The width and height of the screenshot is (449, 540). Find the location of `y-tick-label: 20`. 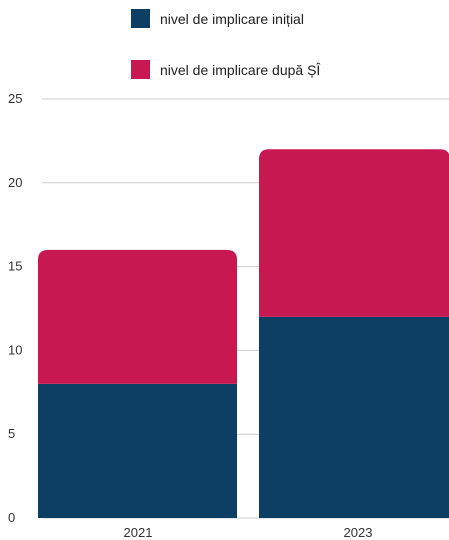

y-tick-label: 20 is located at coordinates (15, 182).